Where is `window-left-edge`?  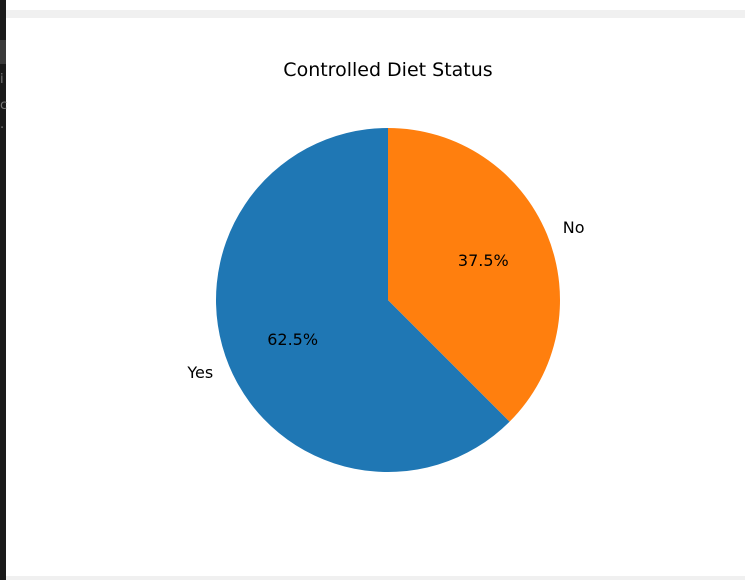 window-left-edge is located at coordinates (3, 290).